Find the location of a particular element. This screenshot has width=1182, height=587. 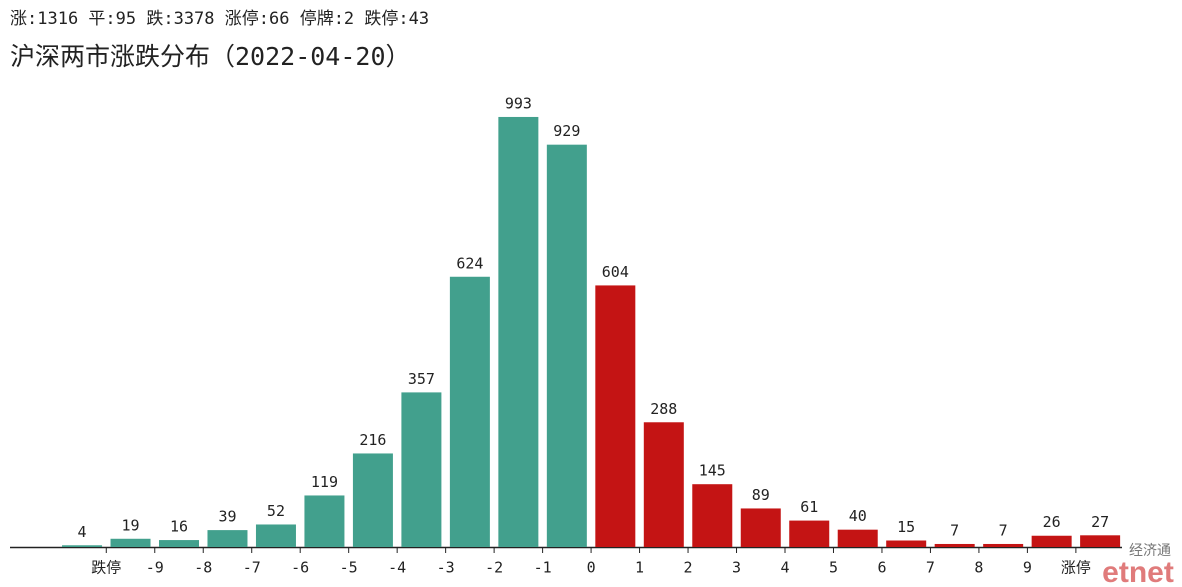

value-label: 61 is located at coordinates (809, 507).